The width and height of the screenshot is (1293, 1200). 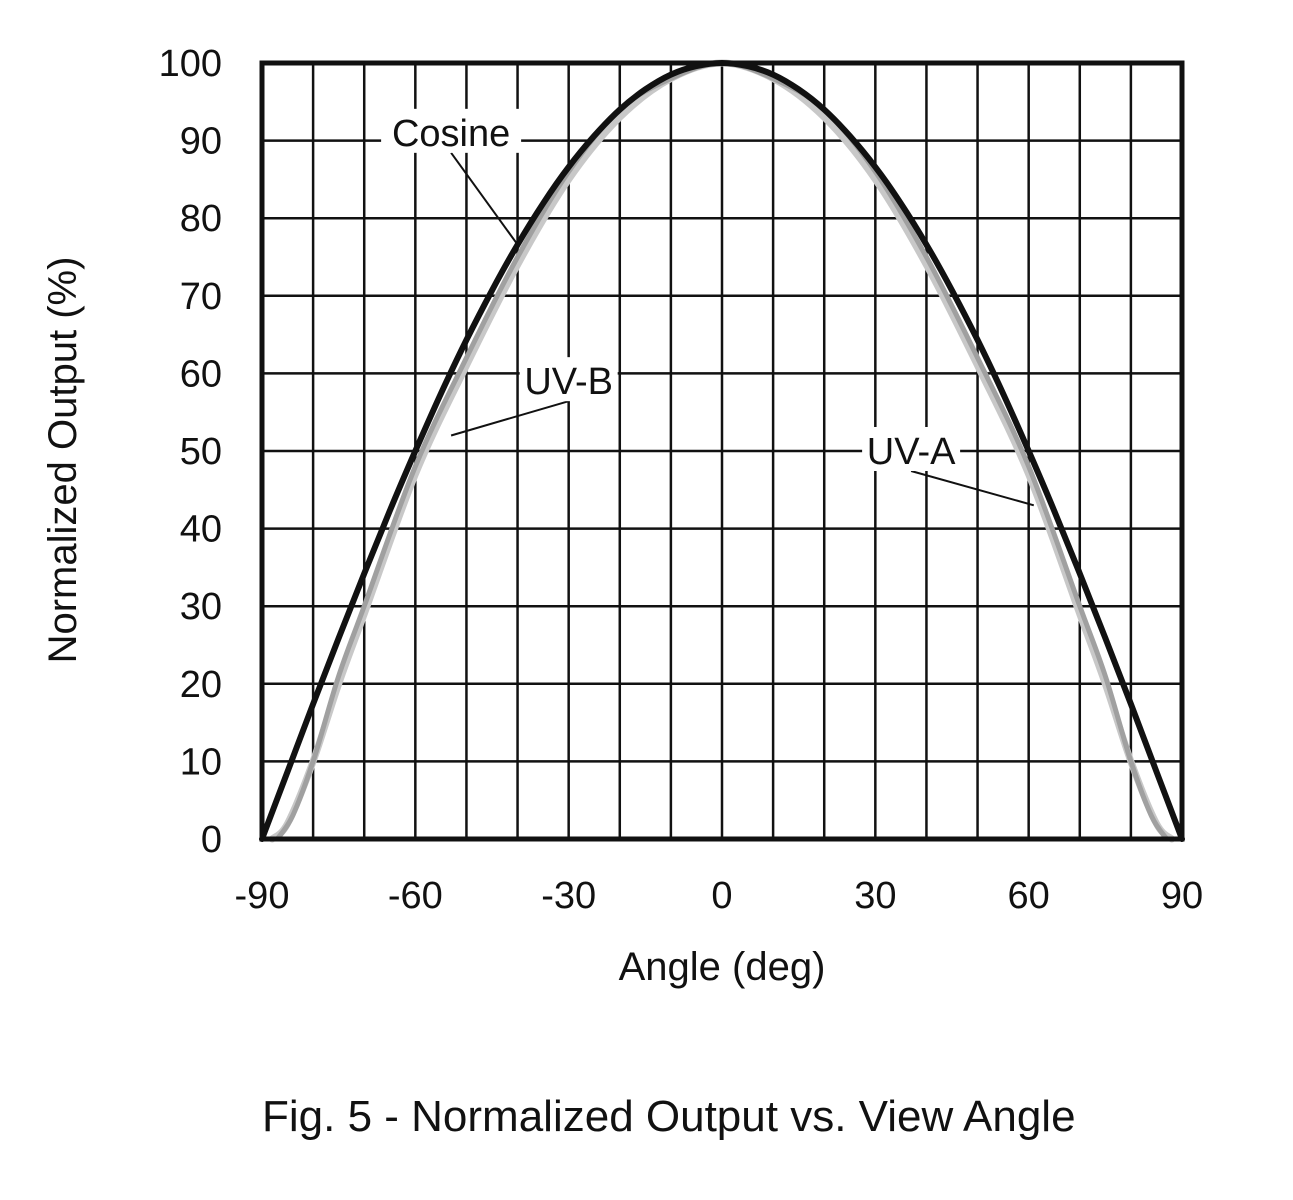 I want to click on annotation-label-uv-b: UV-B, so click(x=568, y=382).